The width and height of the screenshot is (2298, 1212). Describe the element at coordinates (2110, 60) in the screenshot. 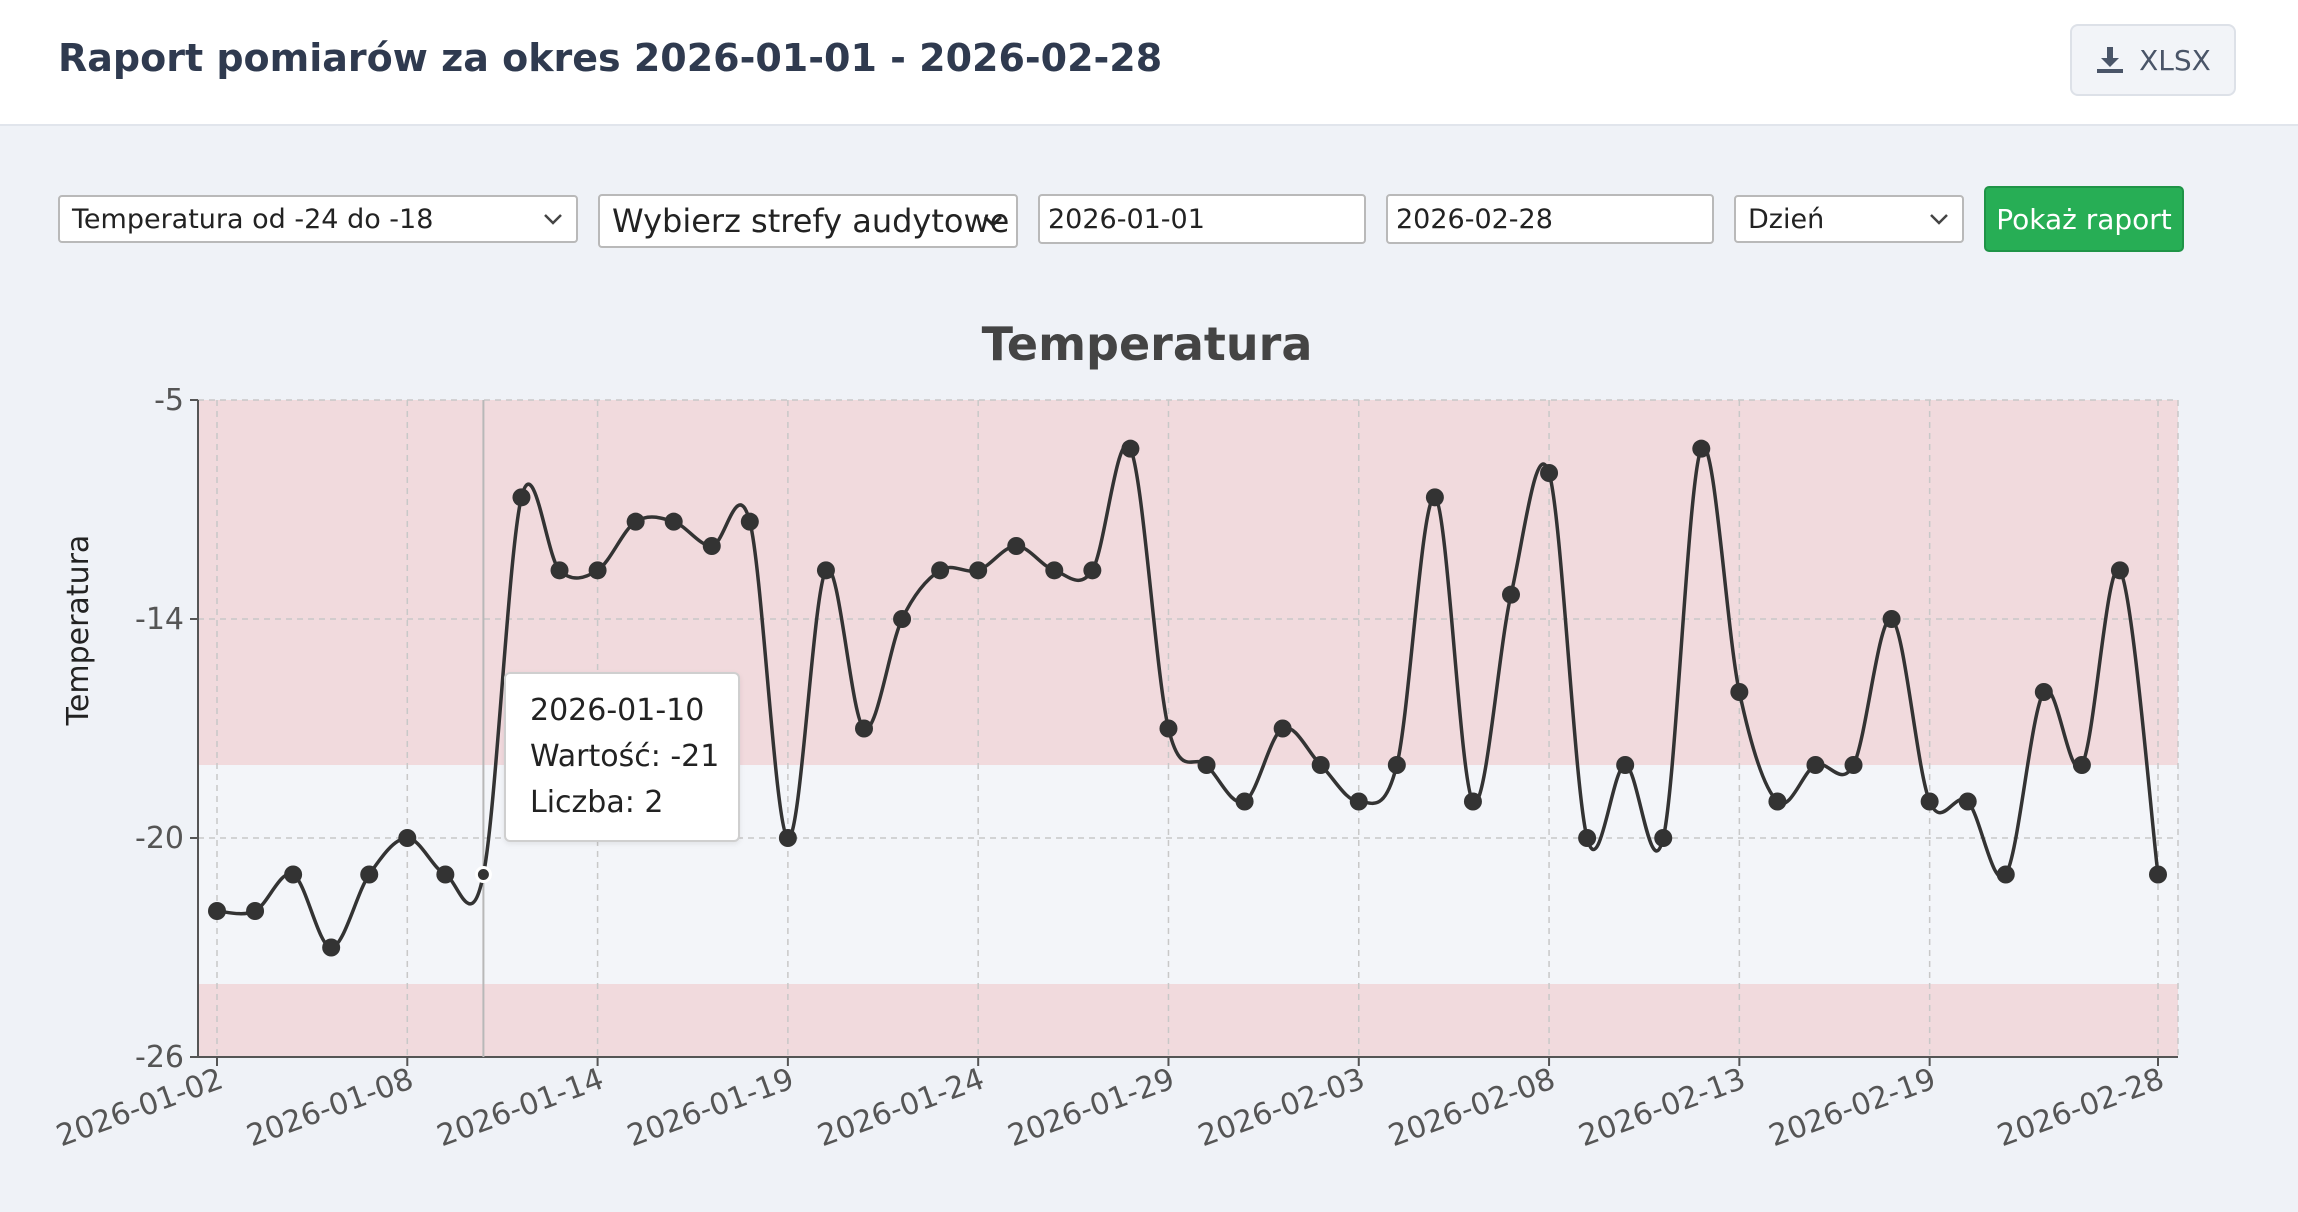

I see `download-icon` at that location.